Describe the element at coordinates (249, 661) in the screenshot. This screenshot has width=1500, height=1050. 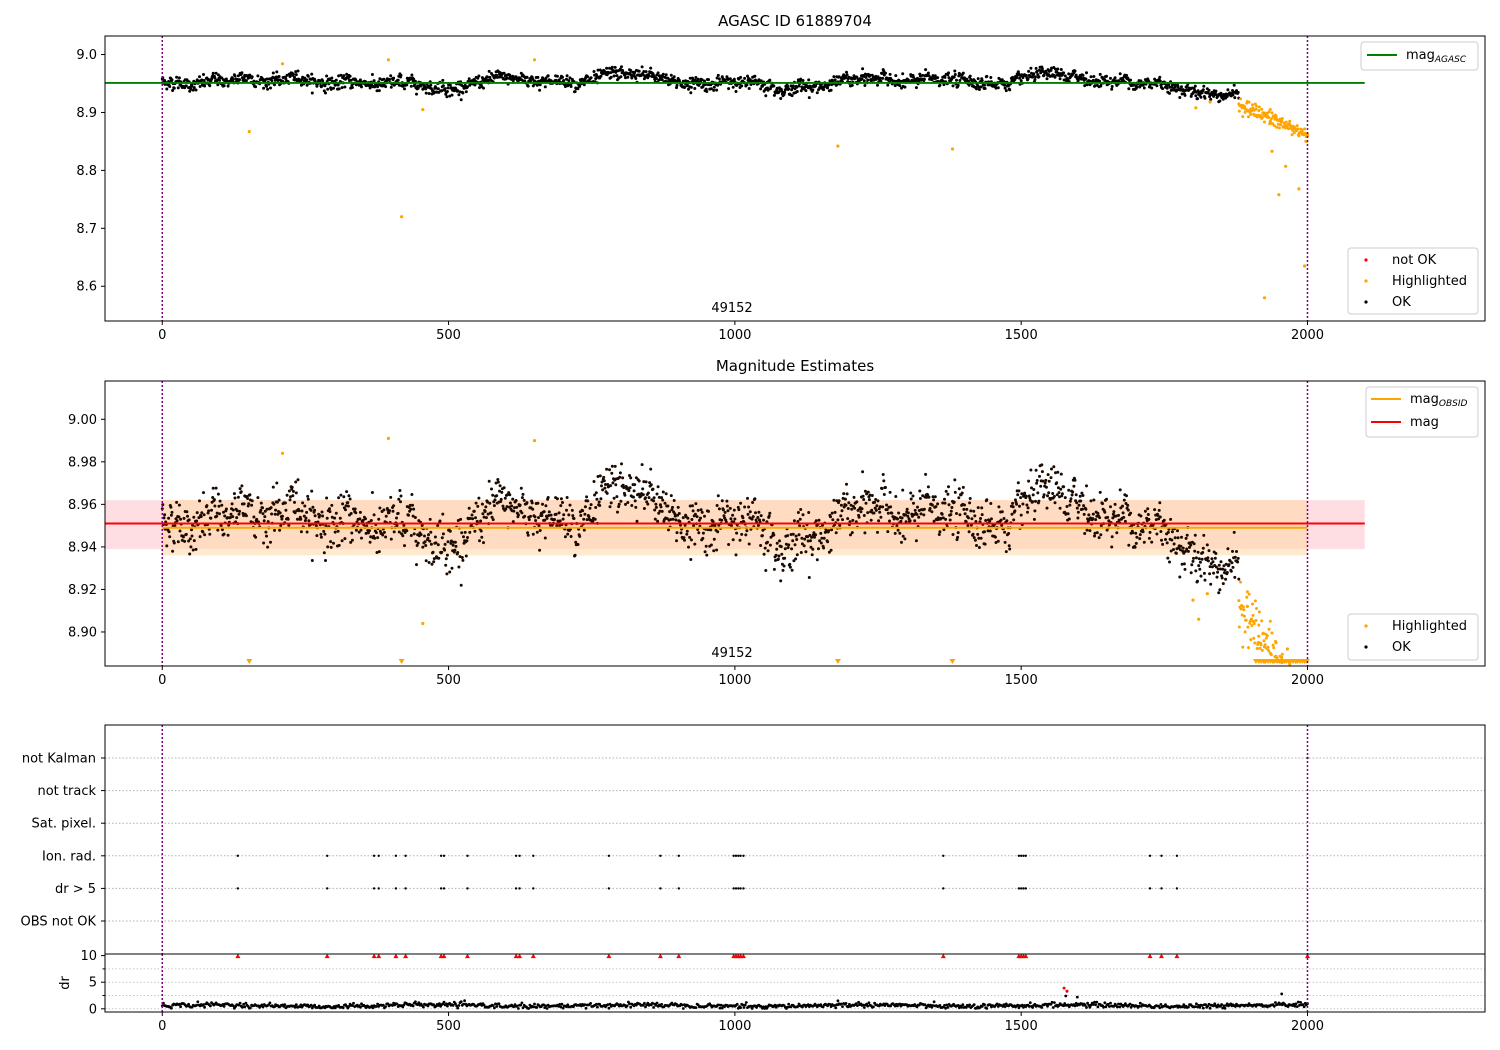
I see `clipped-marker` at that location.